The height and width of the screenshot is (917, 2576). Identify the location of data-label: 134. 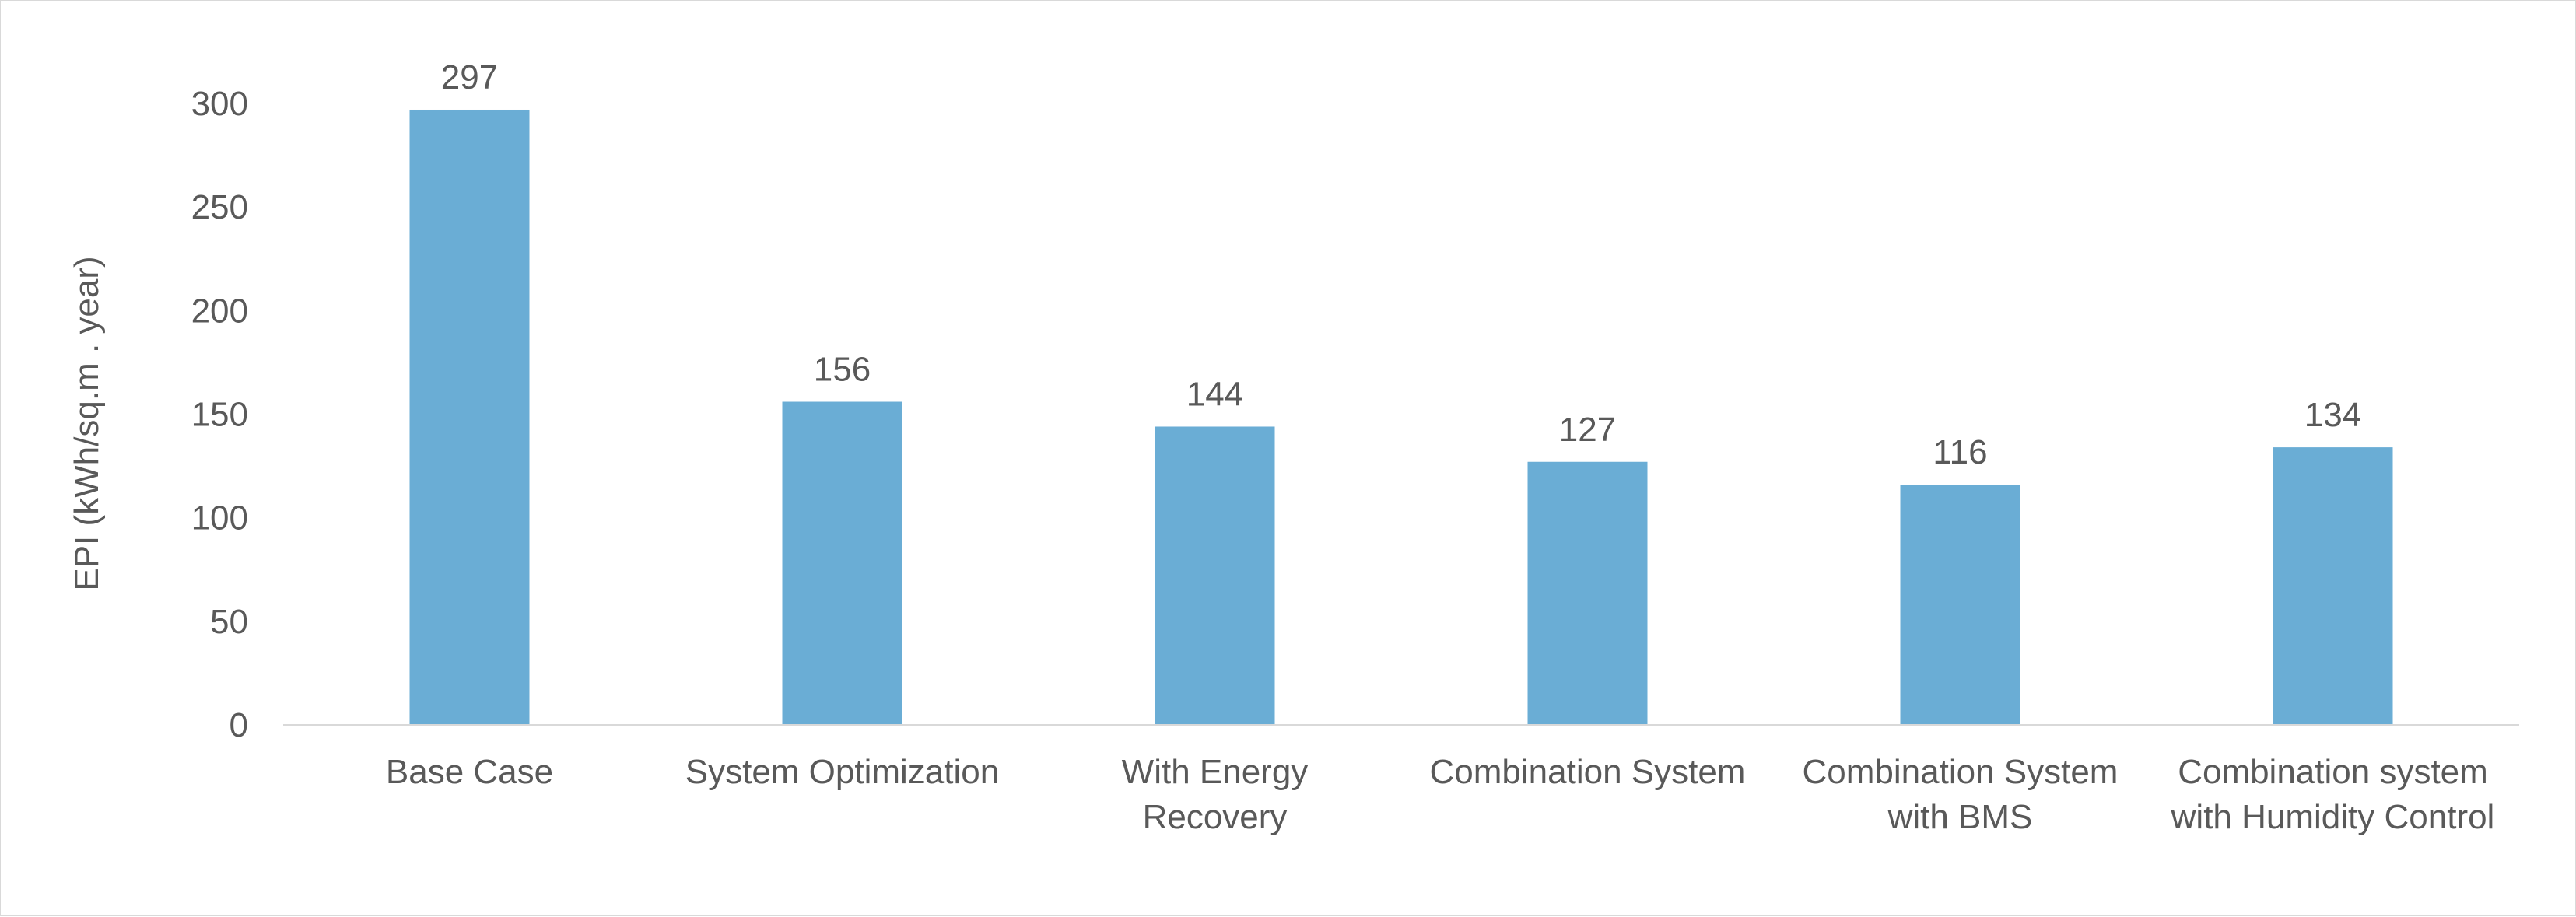
(2332, 415).